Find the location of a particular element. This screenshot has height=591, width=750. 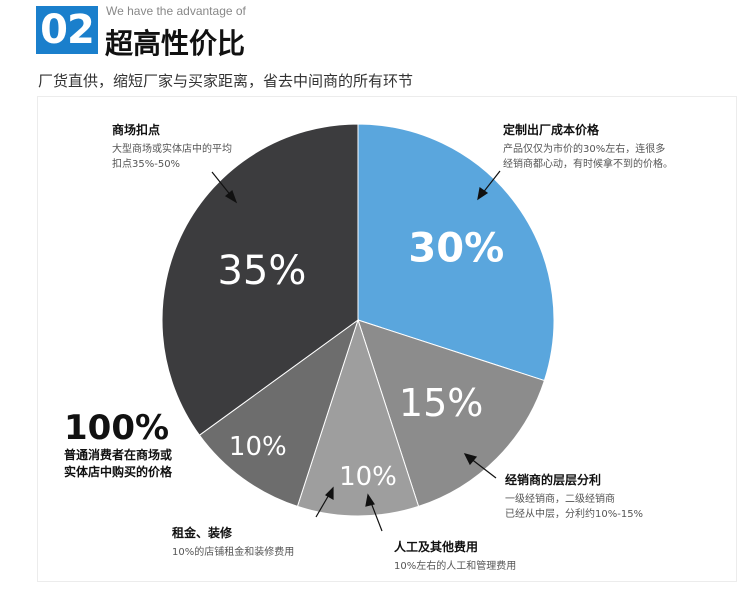

annotation-dealer-layers-line2: 已经从中层，分利约10%-15% is located at coordinates (574, 514).